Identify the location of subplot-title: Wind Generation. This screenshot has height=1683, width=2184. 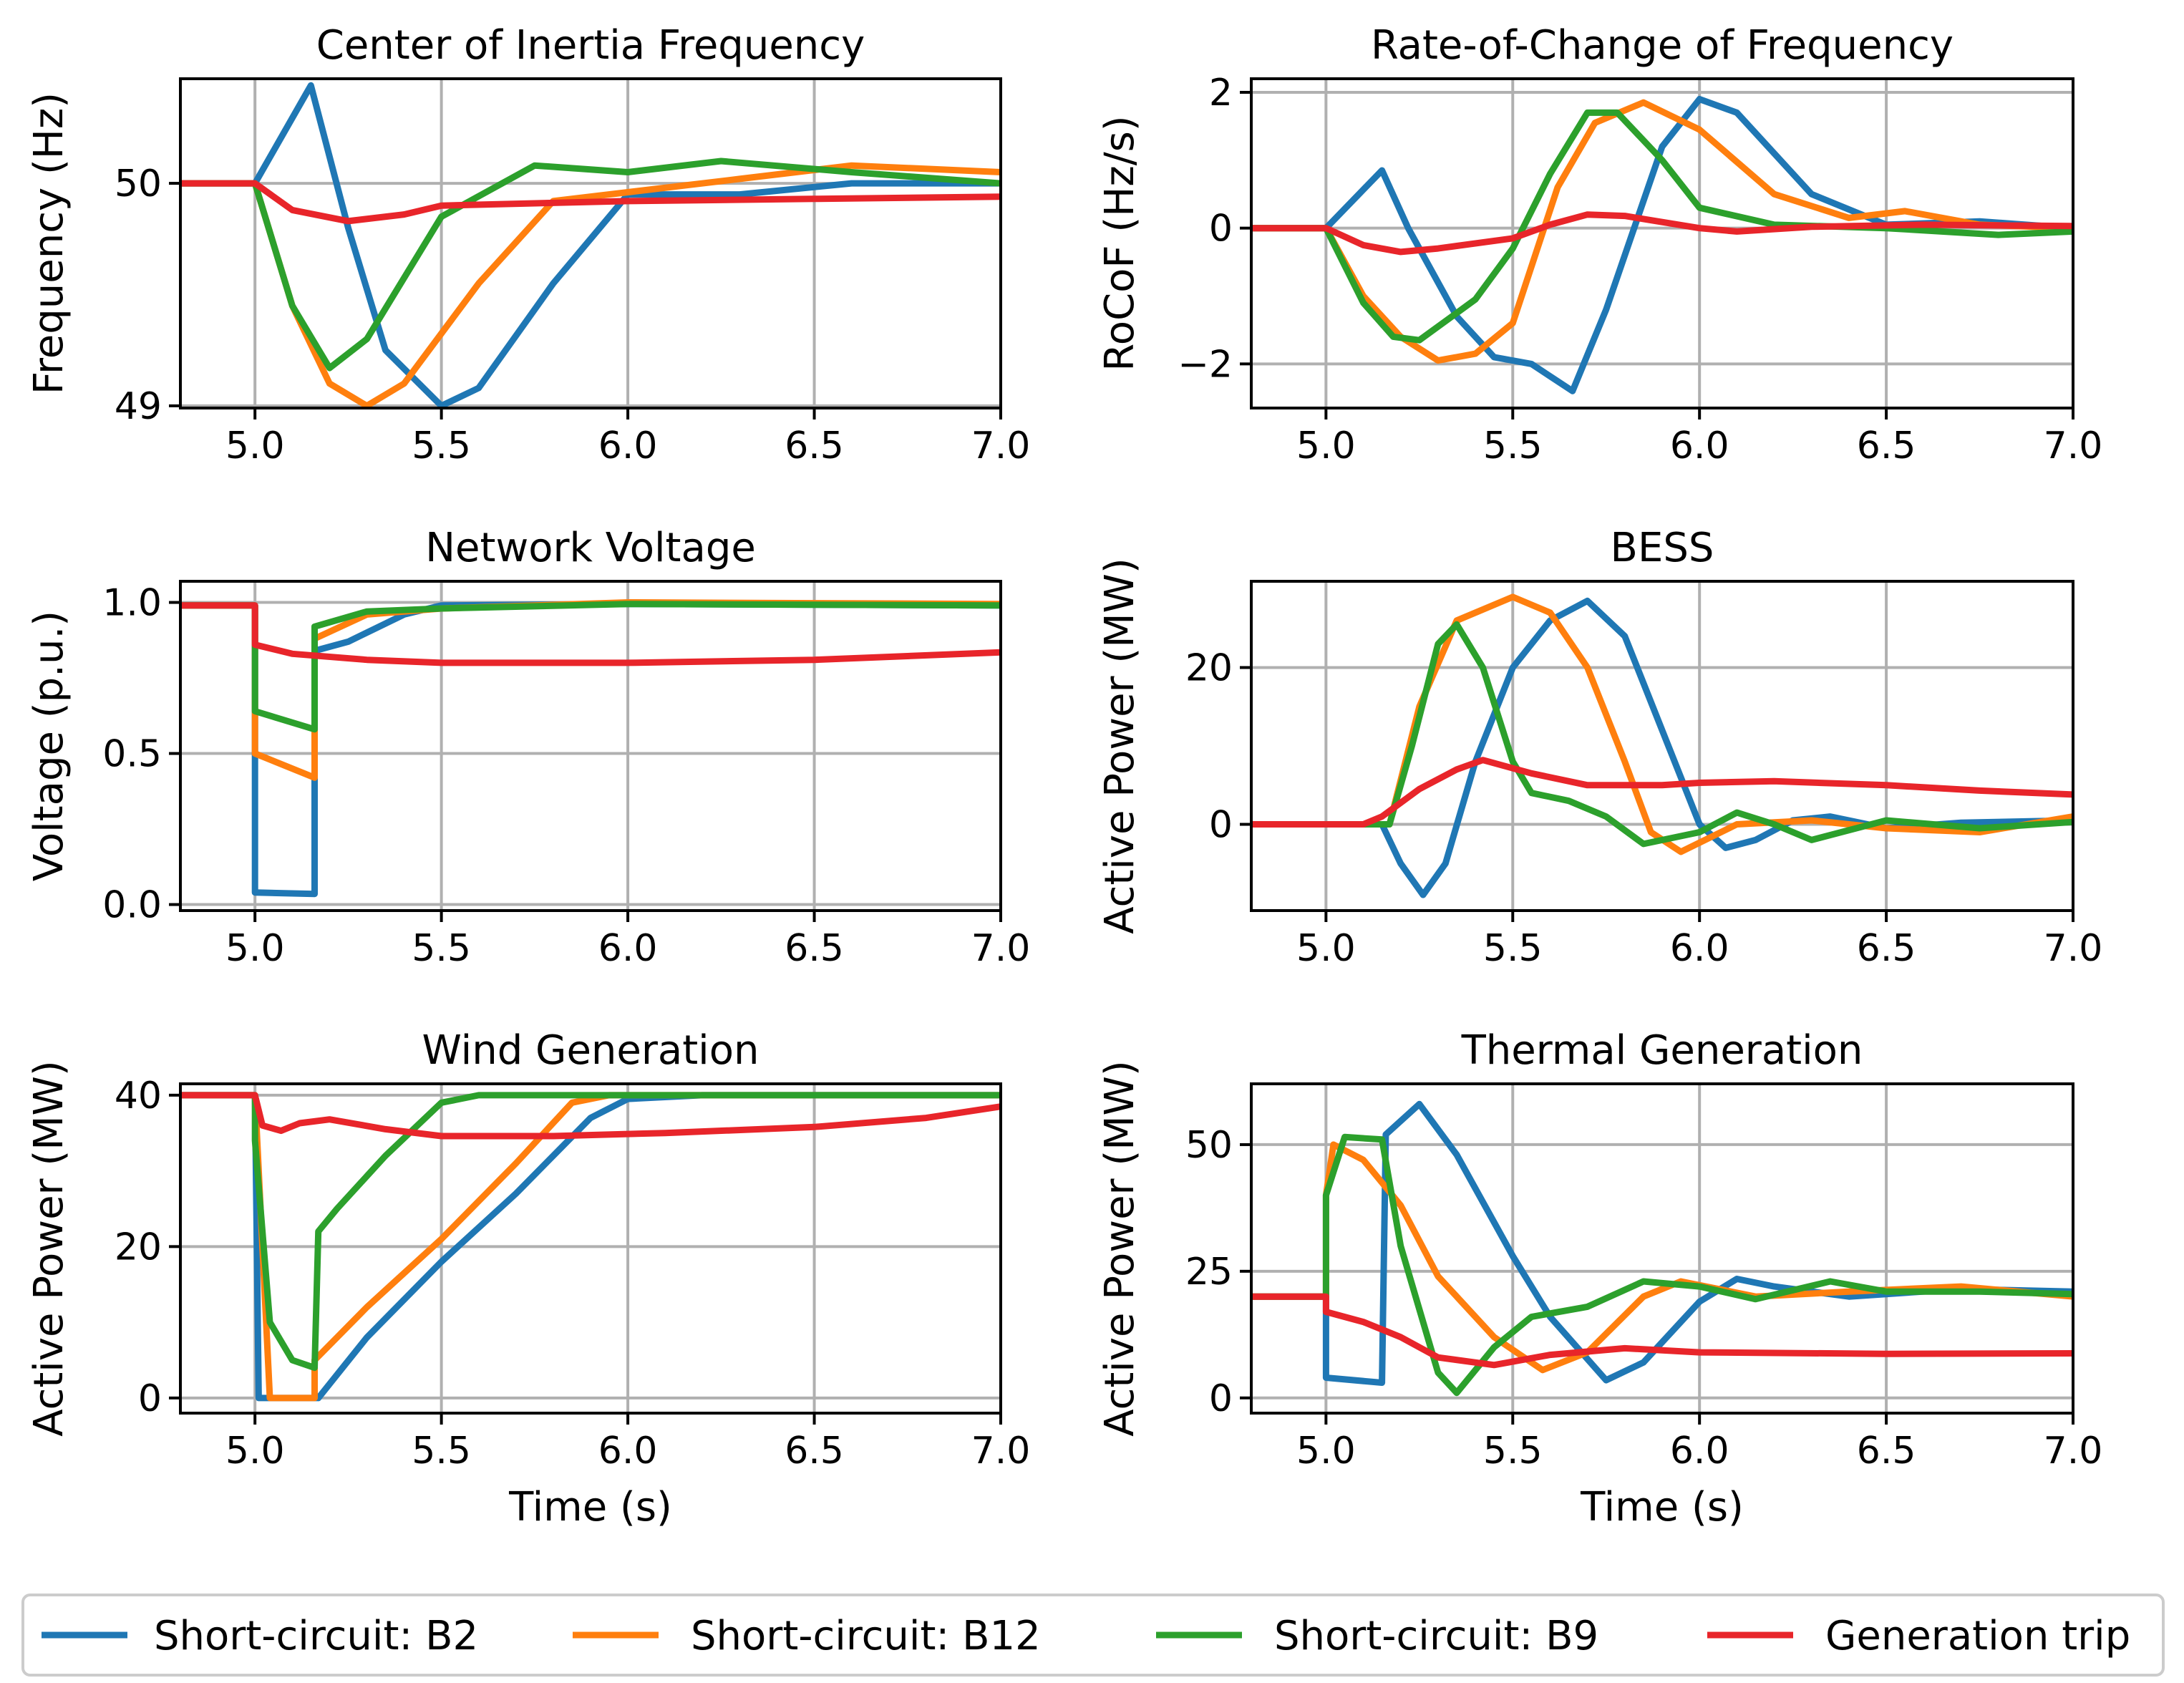
(590, 1050).